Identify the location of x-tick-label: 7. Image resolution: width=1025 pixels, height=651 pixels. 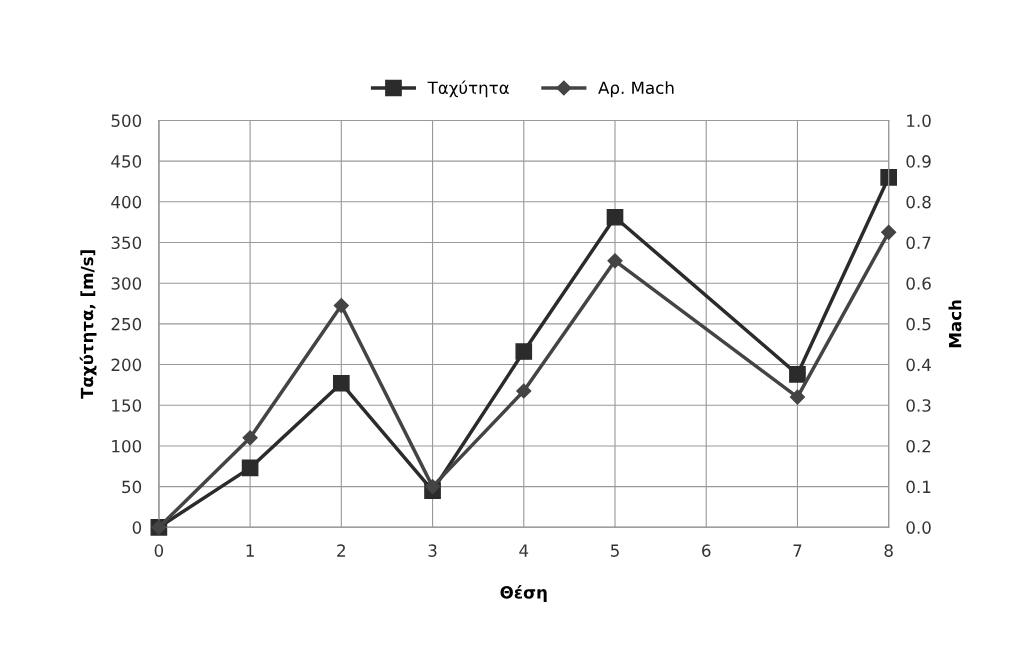
(797, 550).